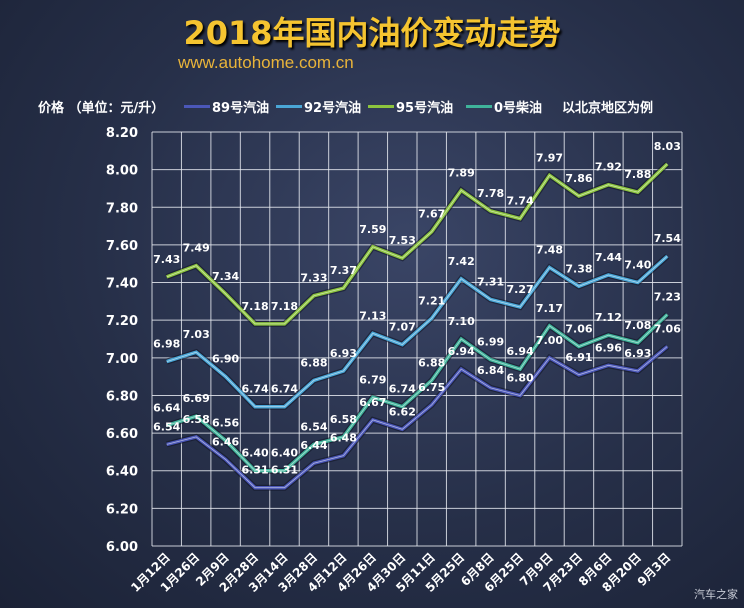 The width and height of the screenshot is (744, 608). Describe the element at coordinates (254, 453) in the screenshot. I see `data-label-3-3: 6.40` at that location.